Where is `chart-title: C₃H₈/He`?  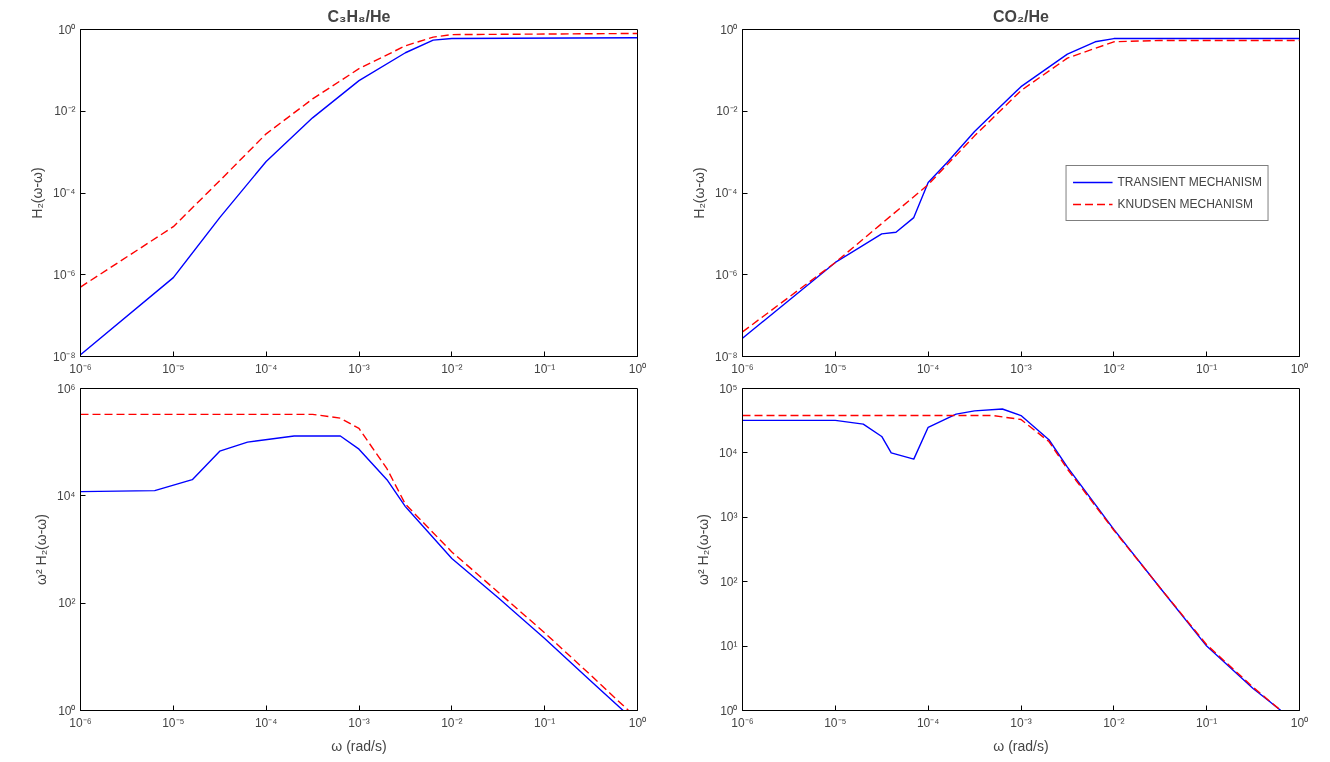 chart-title: C₃H₈/He is located at coordinates (359, 16).